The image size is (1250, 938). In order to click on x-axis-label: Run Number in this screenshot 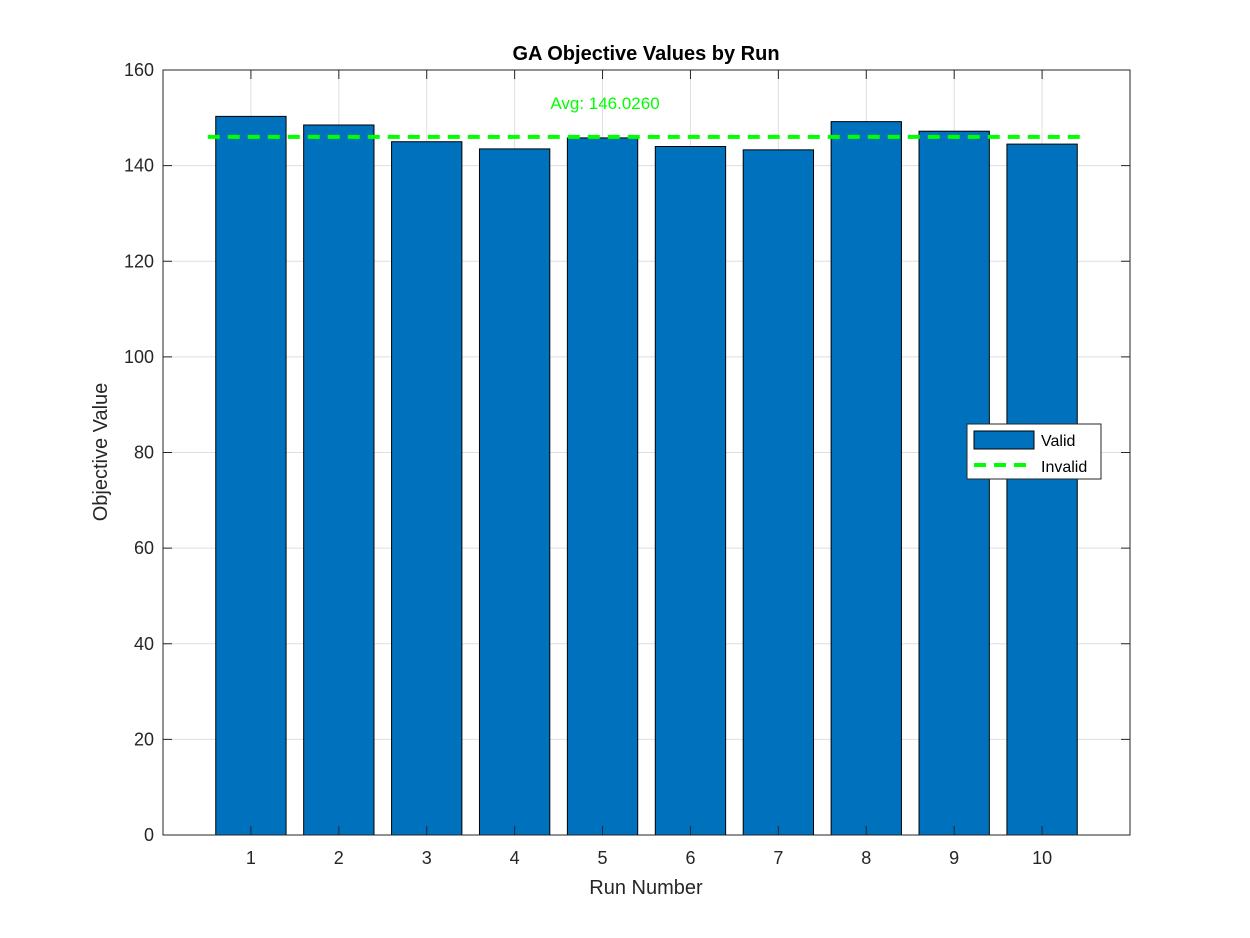, I will do `click(646, 888)`.